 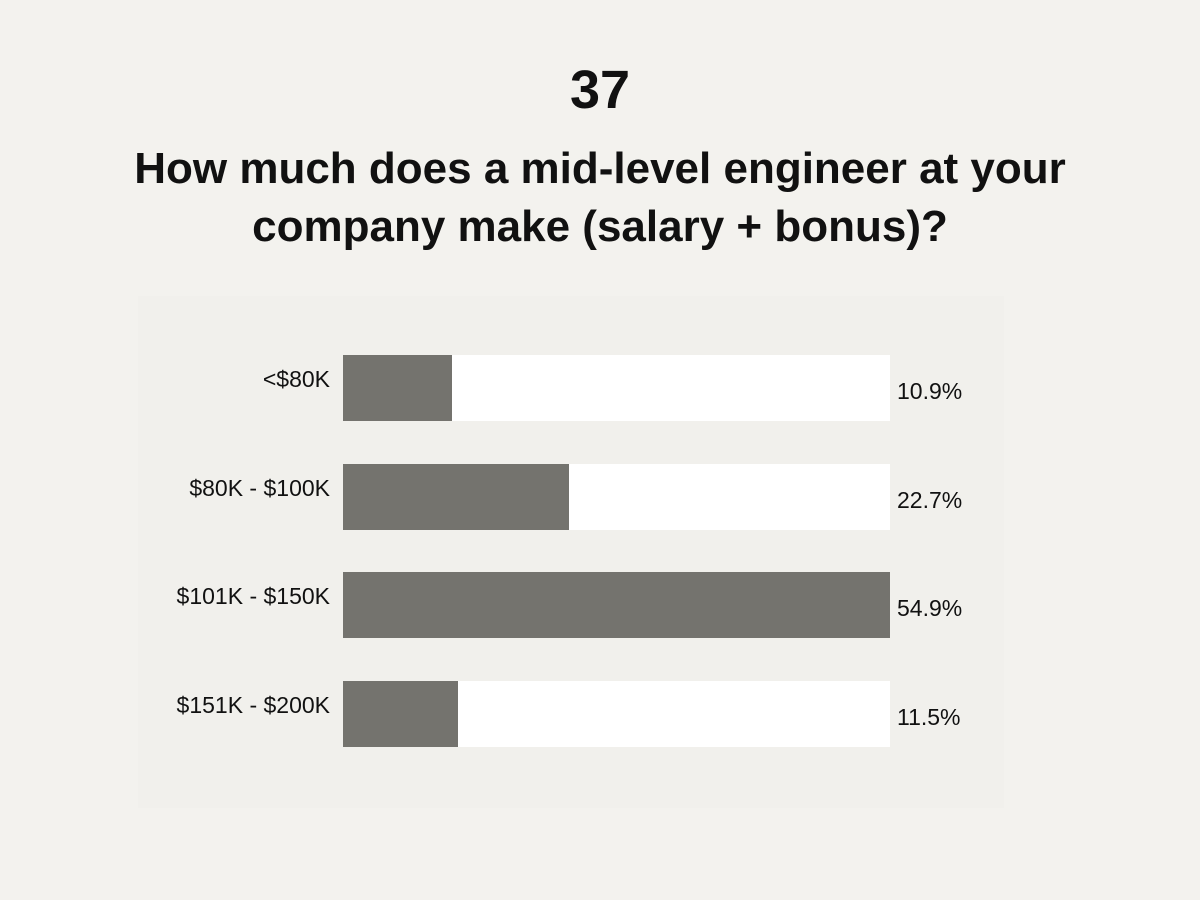 I want to click on category-label: $80K - $100K, so click(x=259, y=487).